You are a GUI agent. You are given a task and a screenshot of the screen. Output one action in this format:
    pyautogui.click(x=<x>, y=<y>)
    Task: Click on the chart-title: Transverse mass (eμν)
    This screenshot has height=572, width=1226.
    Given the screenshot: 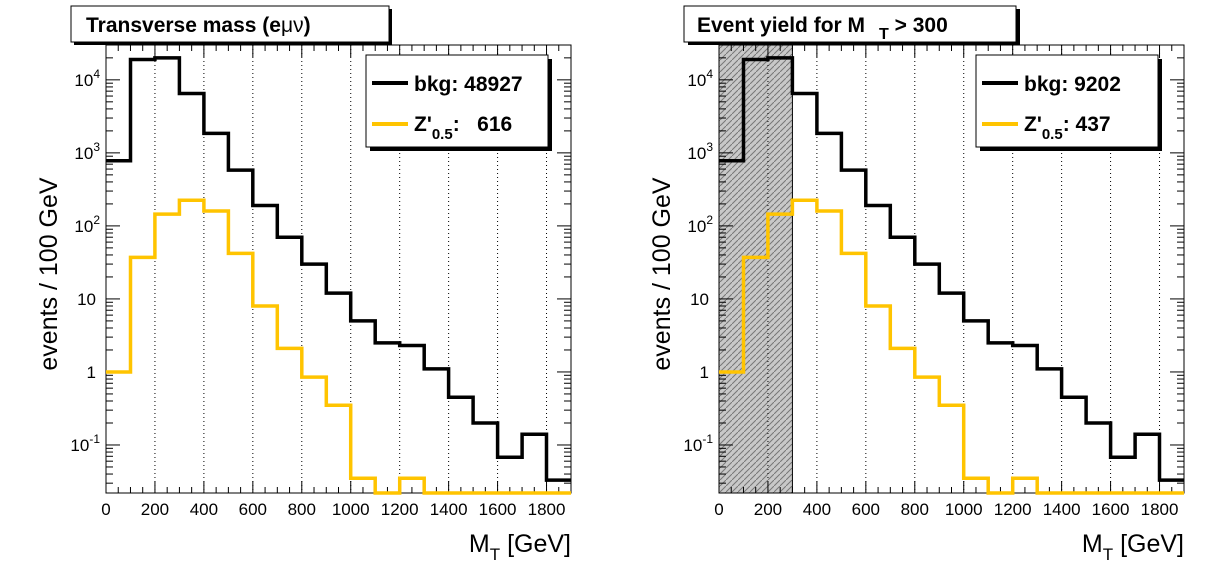 What is the action you would take?
    pyautogui.click(x=198, y=25)
    